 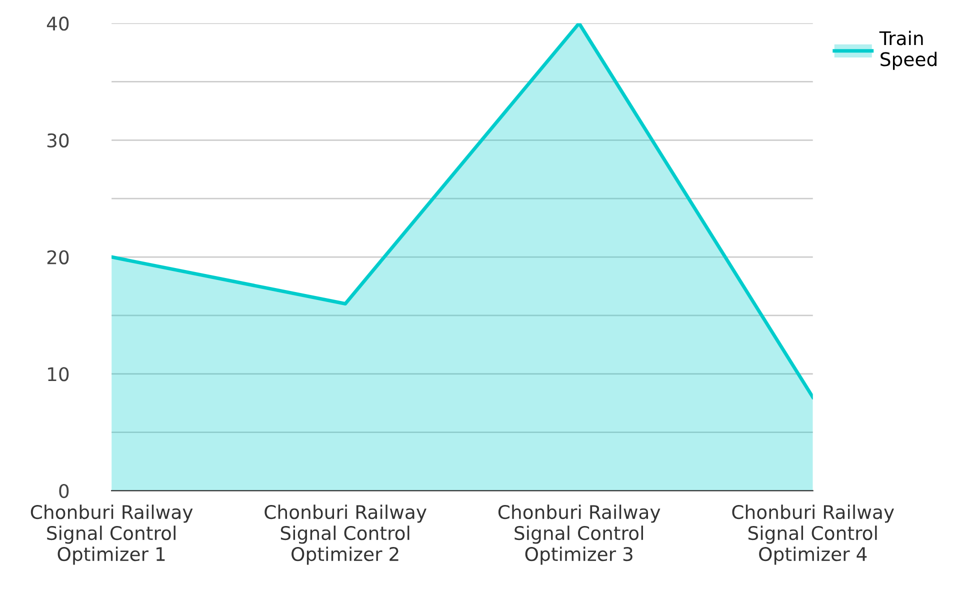 I want to click on y-tick-label: 30, so click(x=58, y=140).